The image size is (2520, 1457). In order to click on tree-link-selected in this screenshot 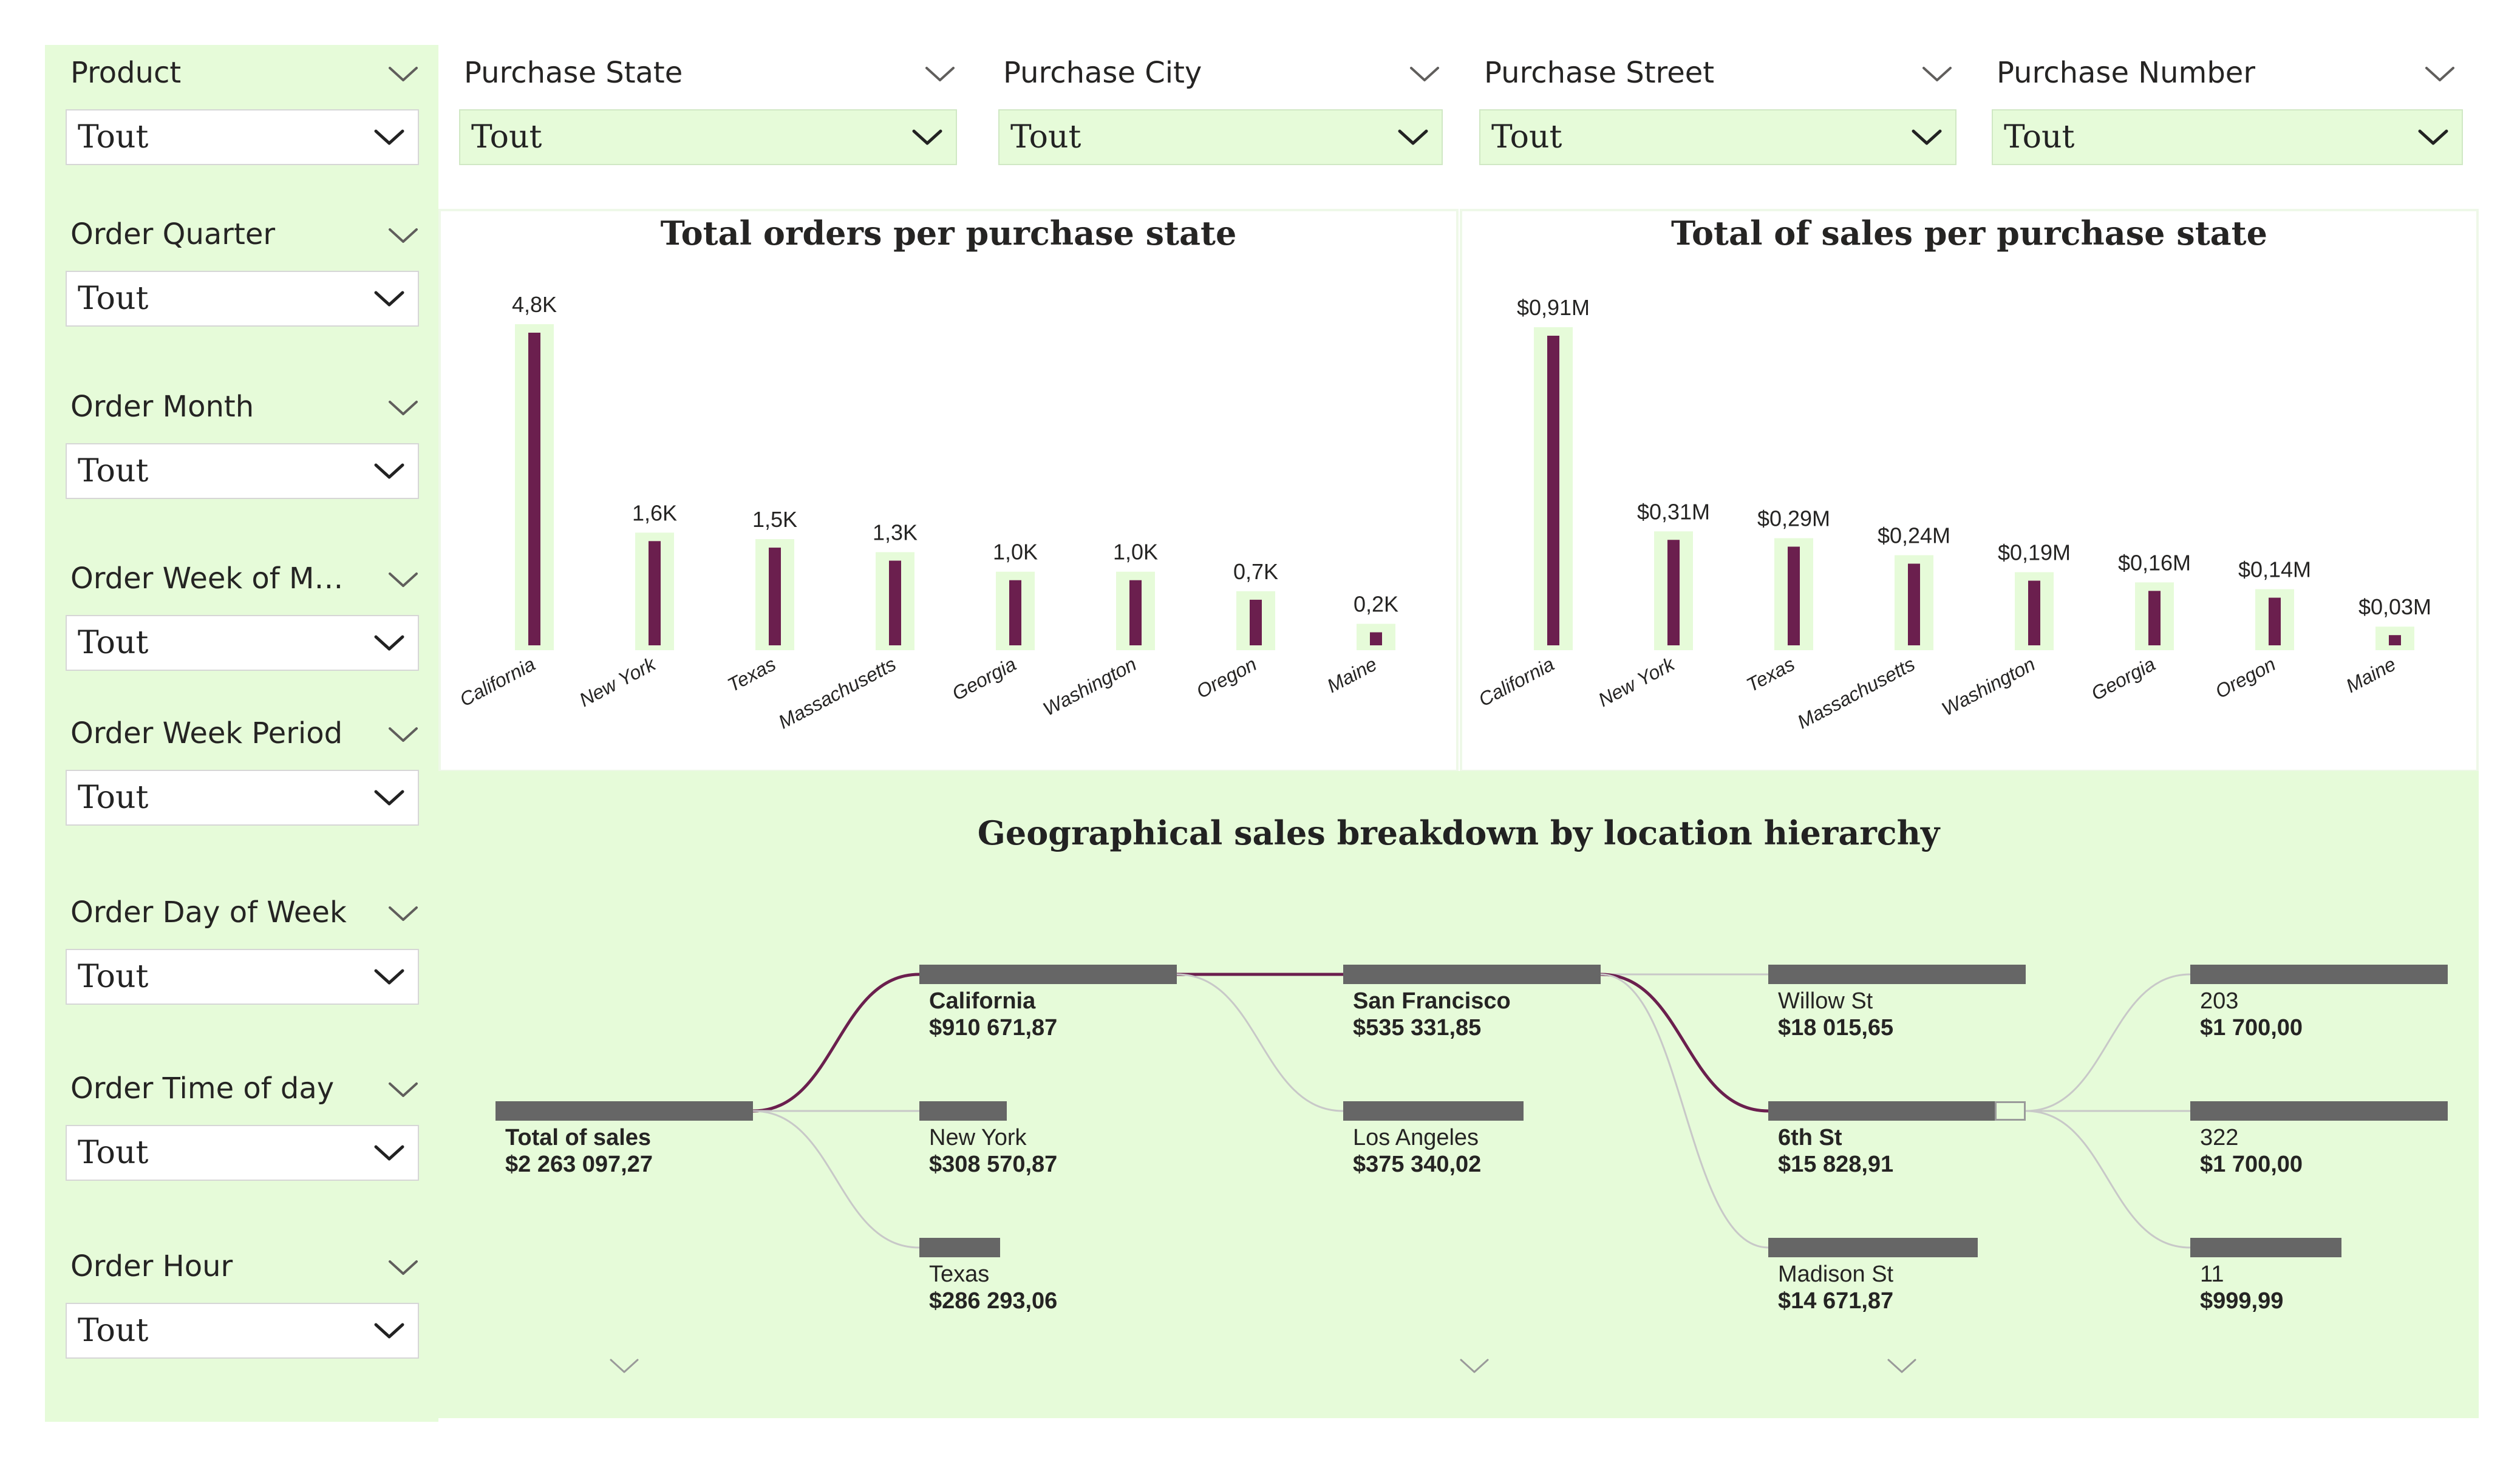, I will do `click(1684, 1043)`.